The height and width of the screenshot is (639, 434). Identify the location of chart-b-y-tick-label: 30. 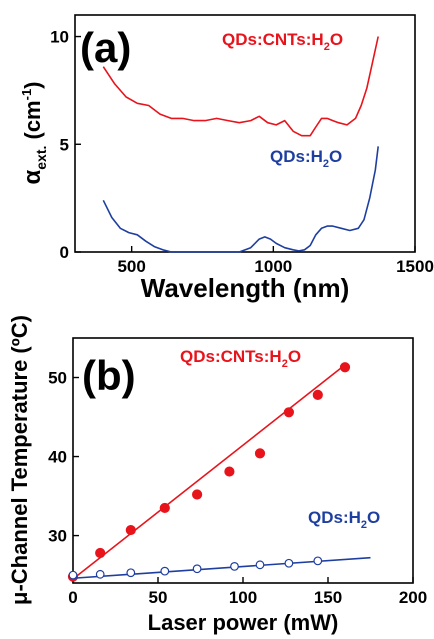
(57, 536).